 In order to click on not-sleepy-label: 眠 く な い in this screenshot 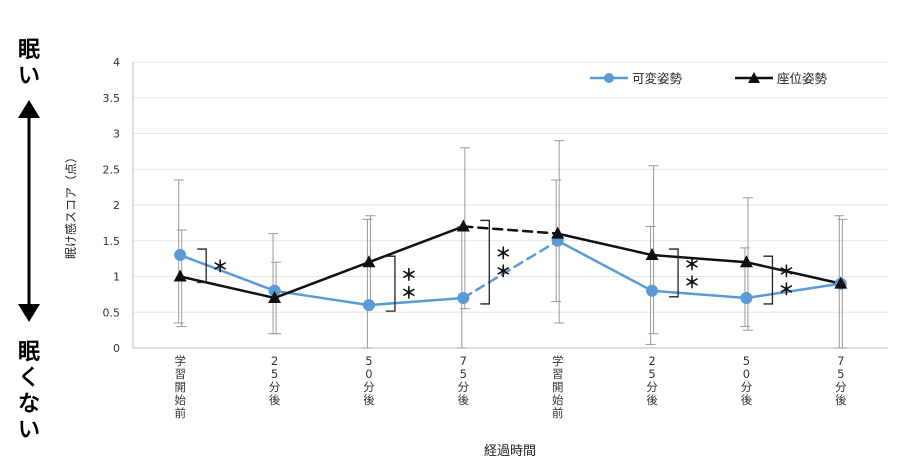, I will do `click(29, 392)`.